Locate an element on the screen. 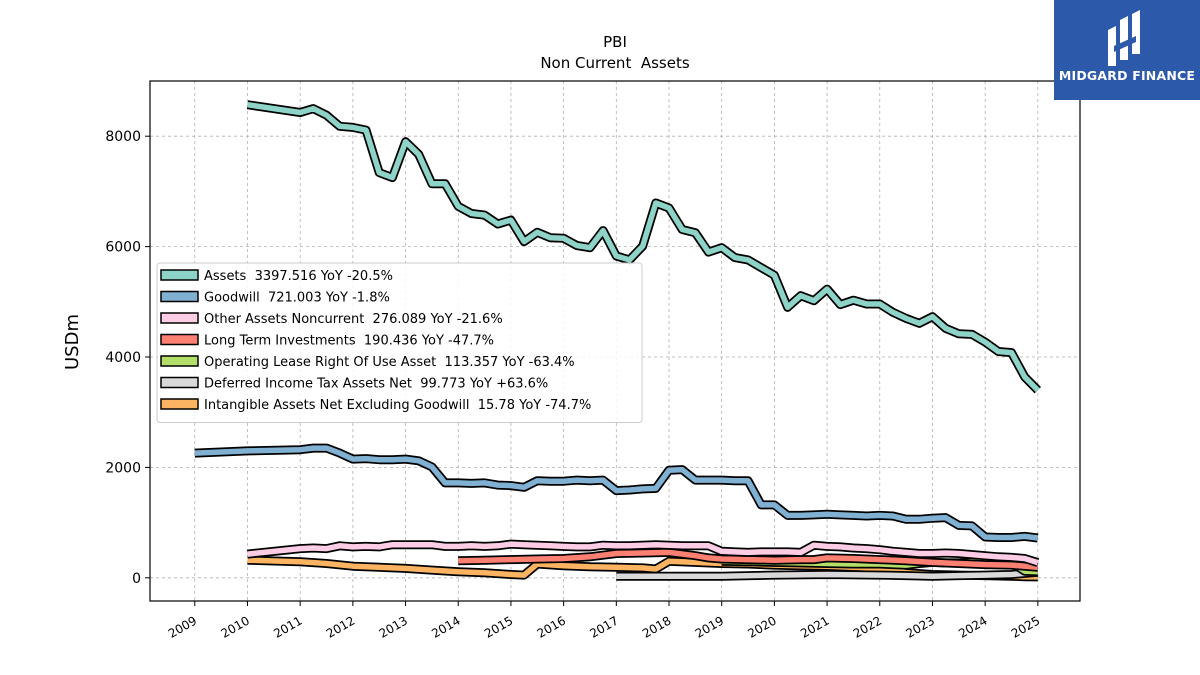  x-tick-label: 2019 is located at coordinates (709, 626).